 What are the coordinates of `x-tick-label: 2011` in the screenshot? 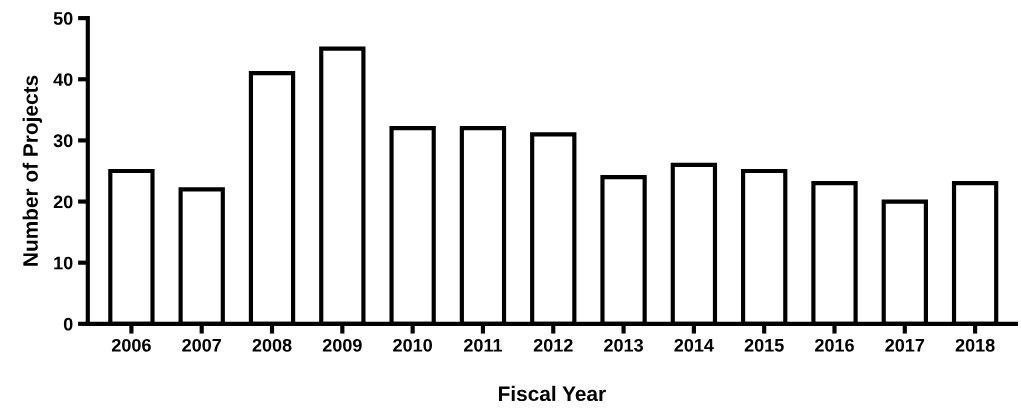 It's located at (483, 345).